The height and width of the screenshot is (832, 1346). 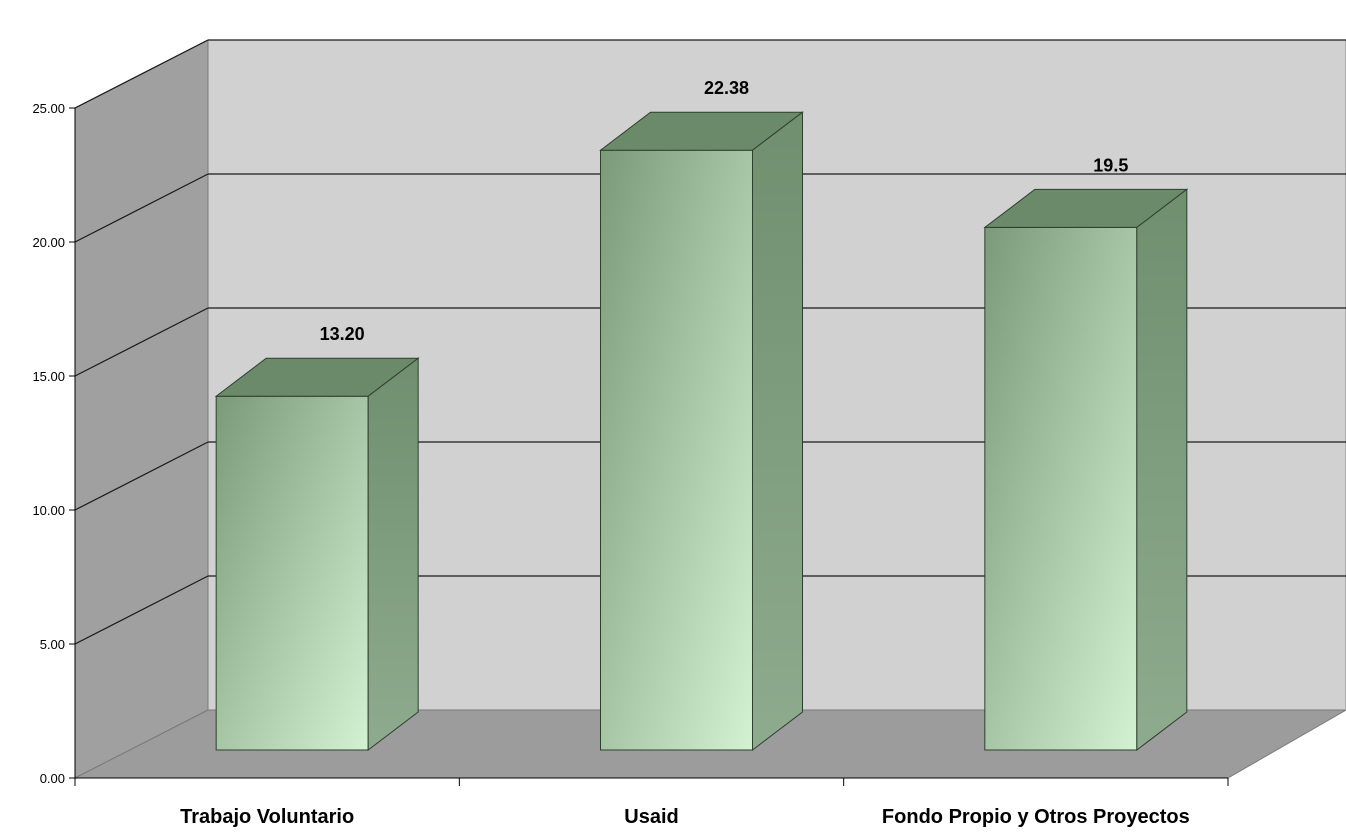 I want to click on data-label: 22.38, so click(x=726, y=88).